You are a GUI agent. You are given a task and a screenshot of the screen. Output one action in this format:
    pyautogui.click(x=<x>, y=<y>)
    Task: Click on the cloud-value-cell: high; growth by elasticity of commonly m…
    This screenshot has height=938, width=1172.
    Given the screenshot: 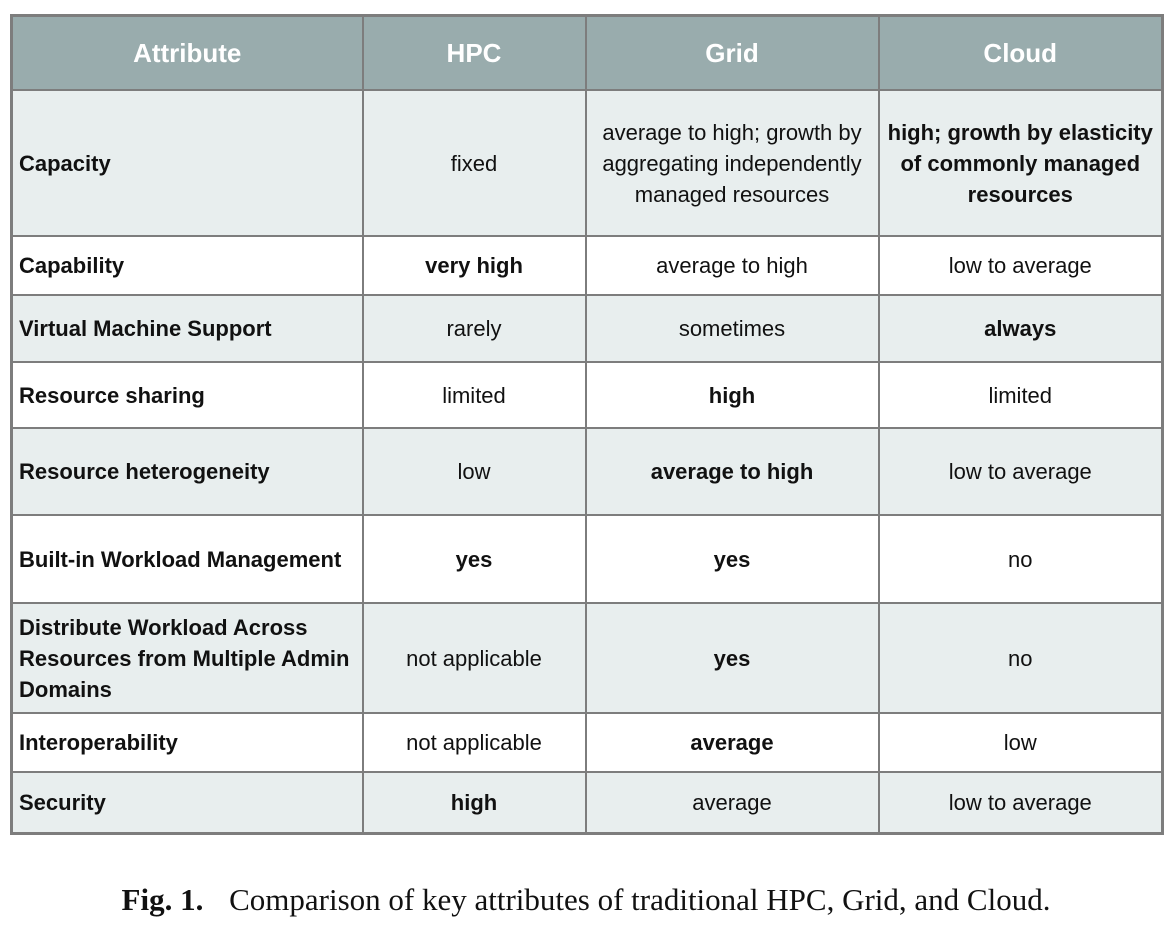 What is the action you would take?
    pyautogui.click(x=1020, y=163)
    